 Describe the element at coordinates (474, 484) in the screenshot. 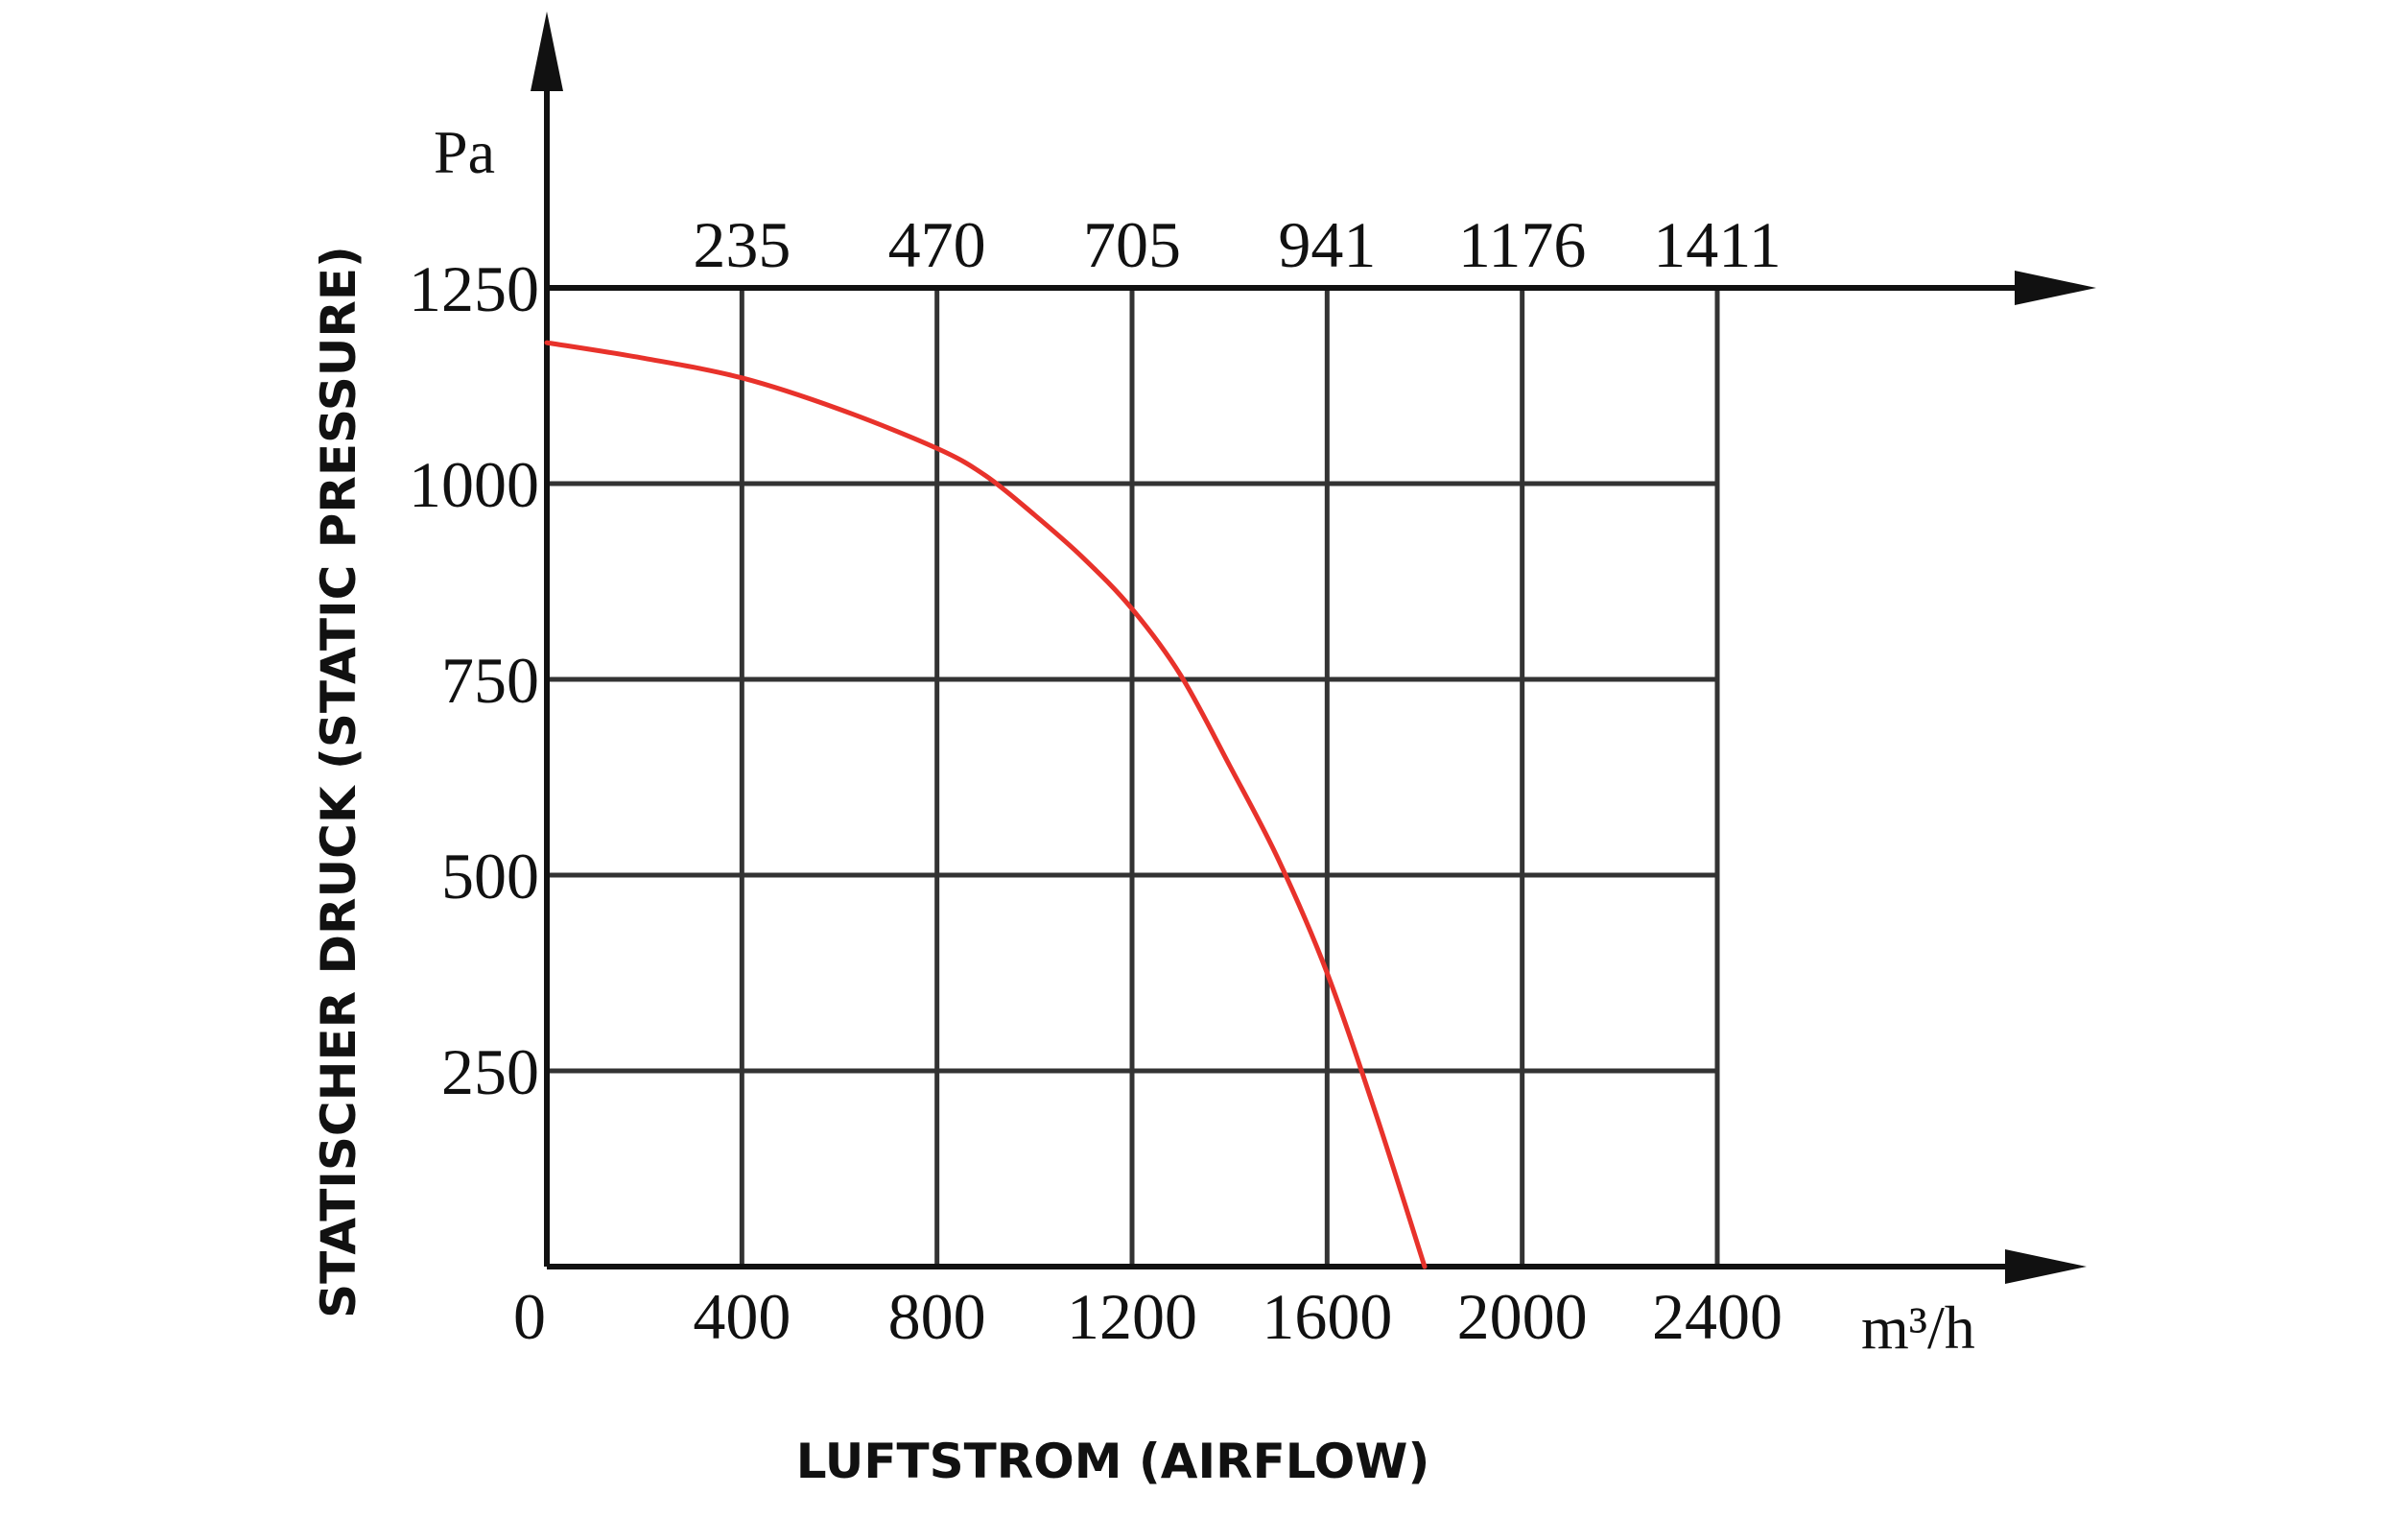

I see `y-tick-label: 1000` at that location.